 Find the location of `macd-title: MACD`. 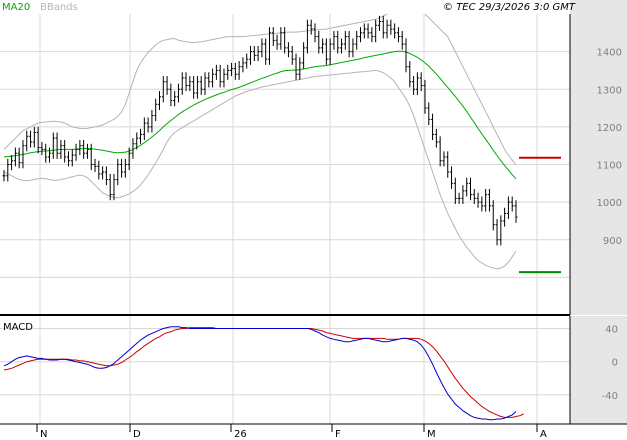

macd-title: MACD is located at coordinates (18, 327).